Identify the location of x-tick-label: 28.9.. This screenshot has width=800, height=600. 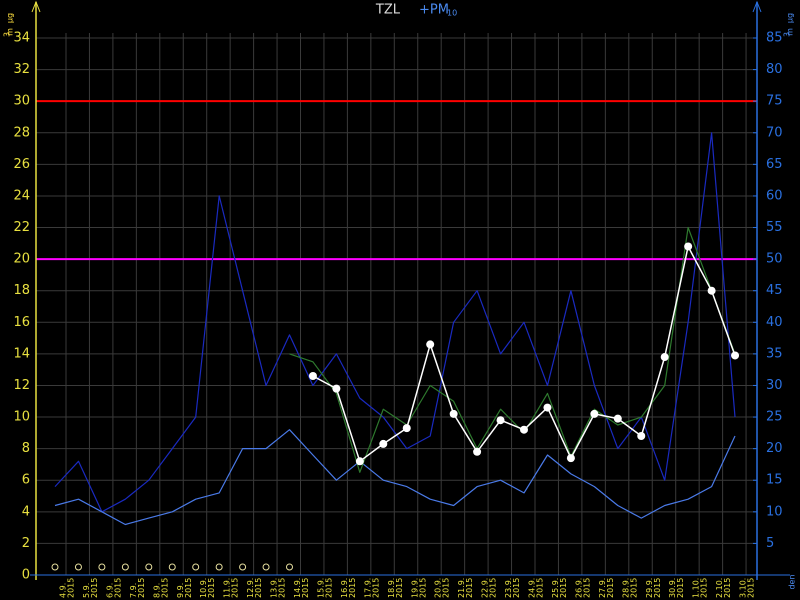
(625, 588).